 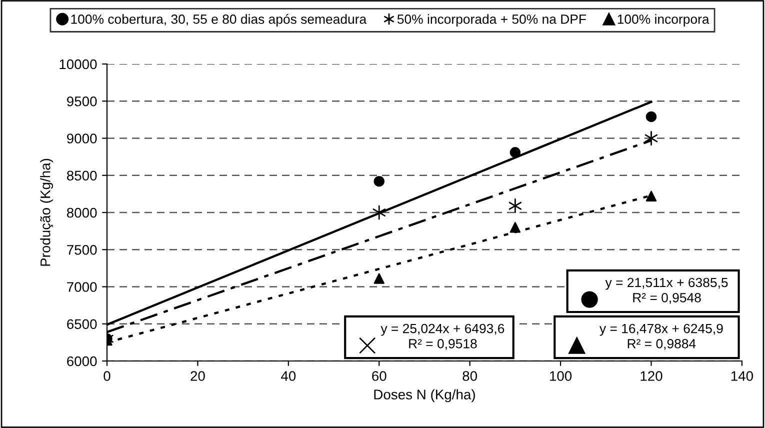 I want to click on legend-label: 100% incorpora, so click(x=664, y=20).